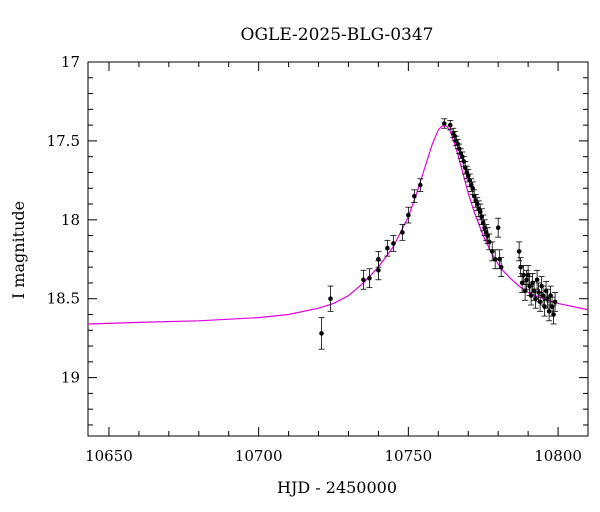 The image size is (600, 512). I want to click on x-tick-label: 10650, so click(109, 456).